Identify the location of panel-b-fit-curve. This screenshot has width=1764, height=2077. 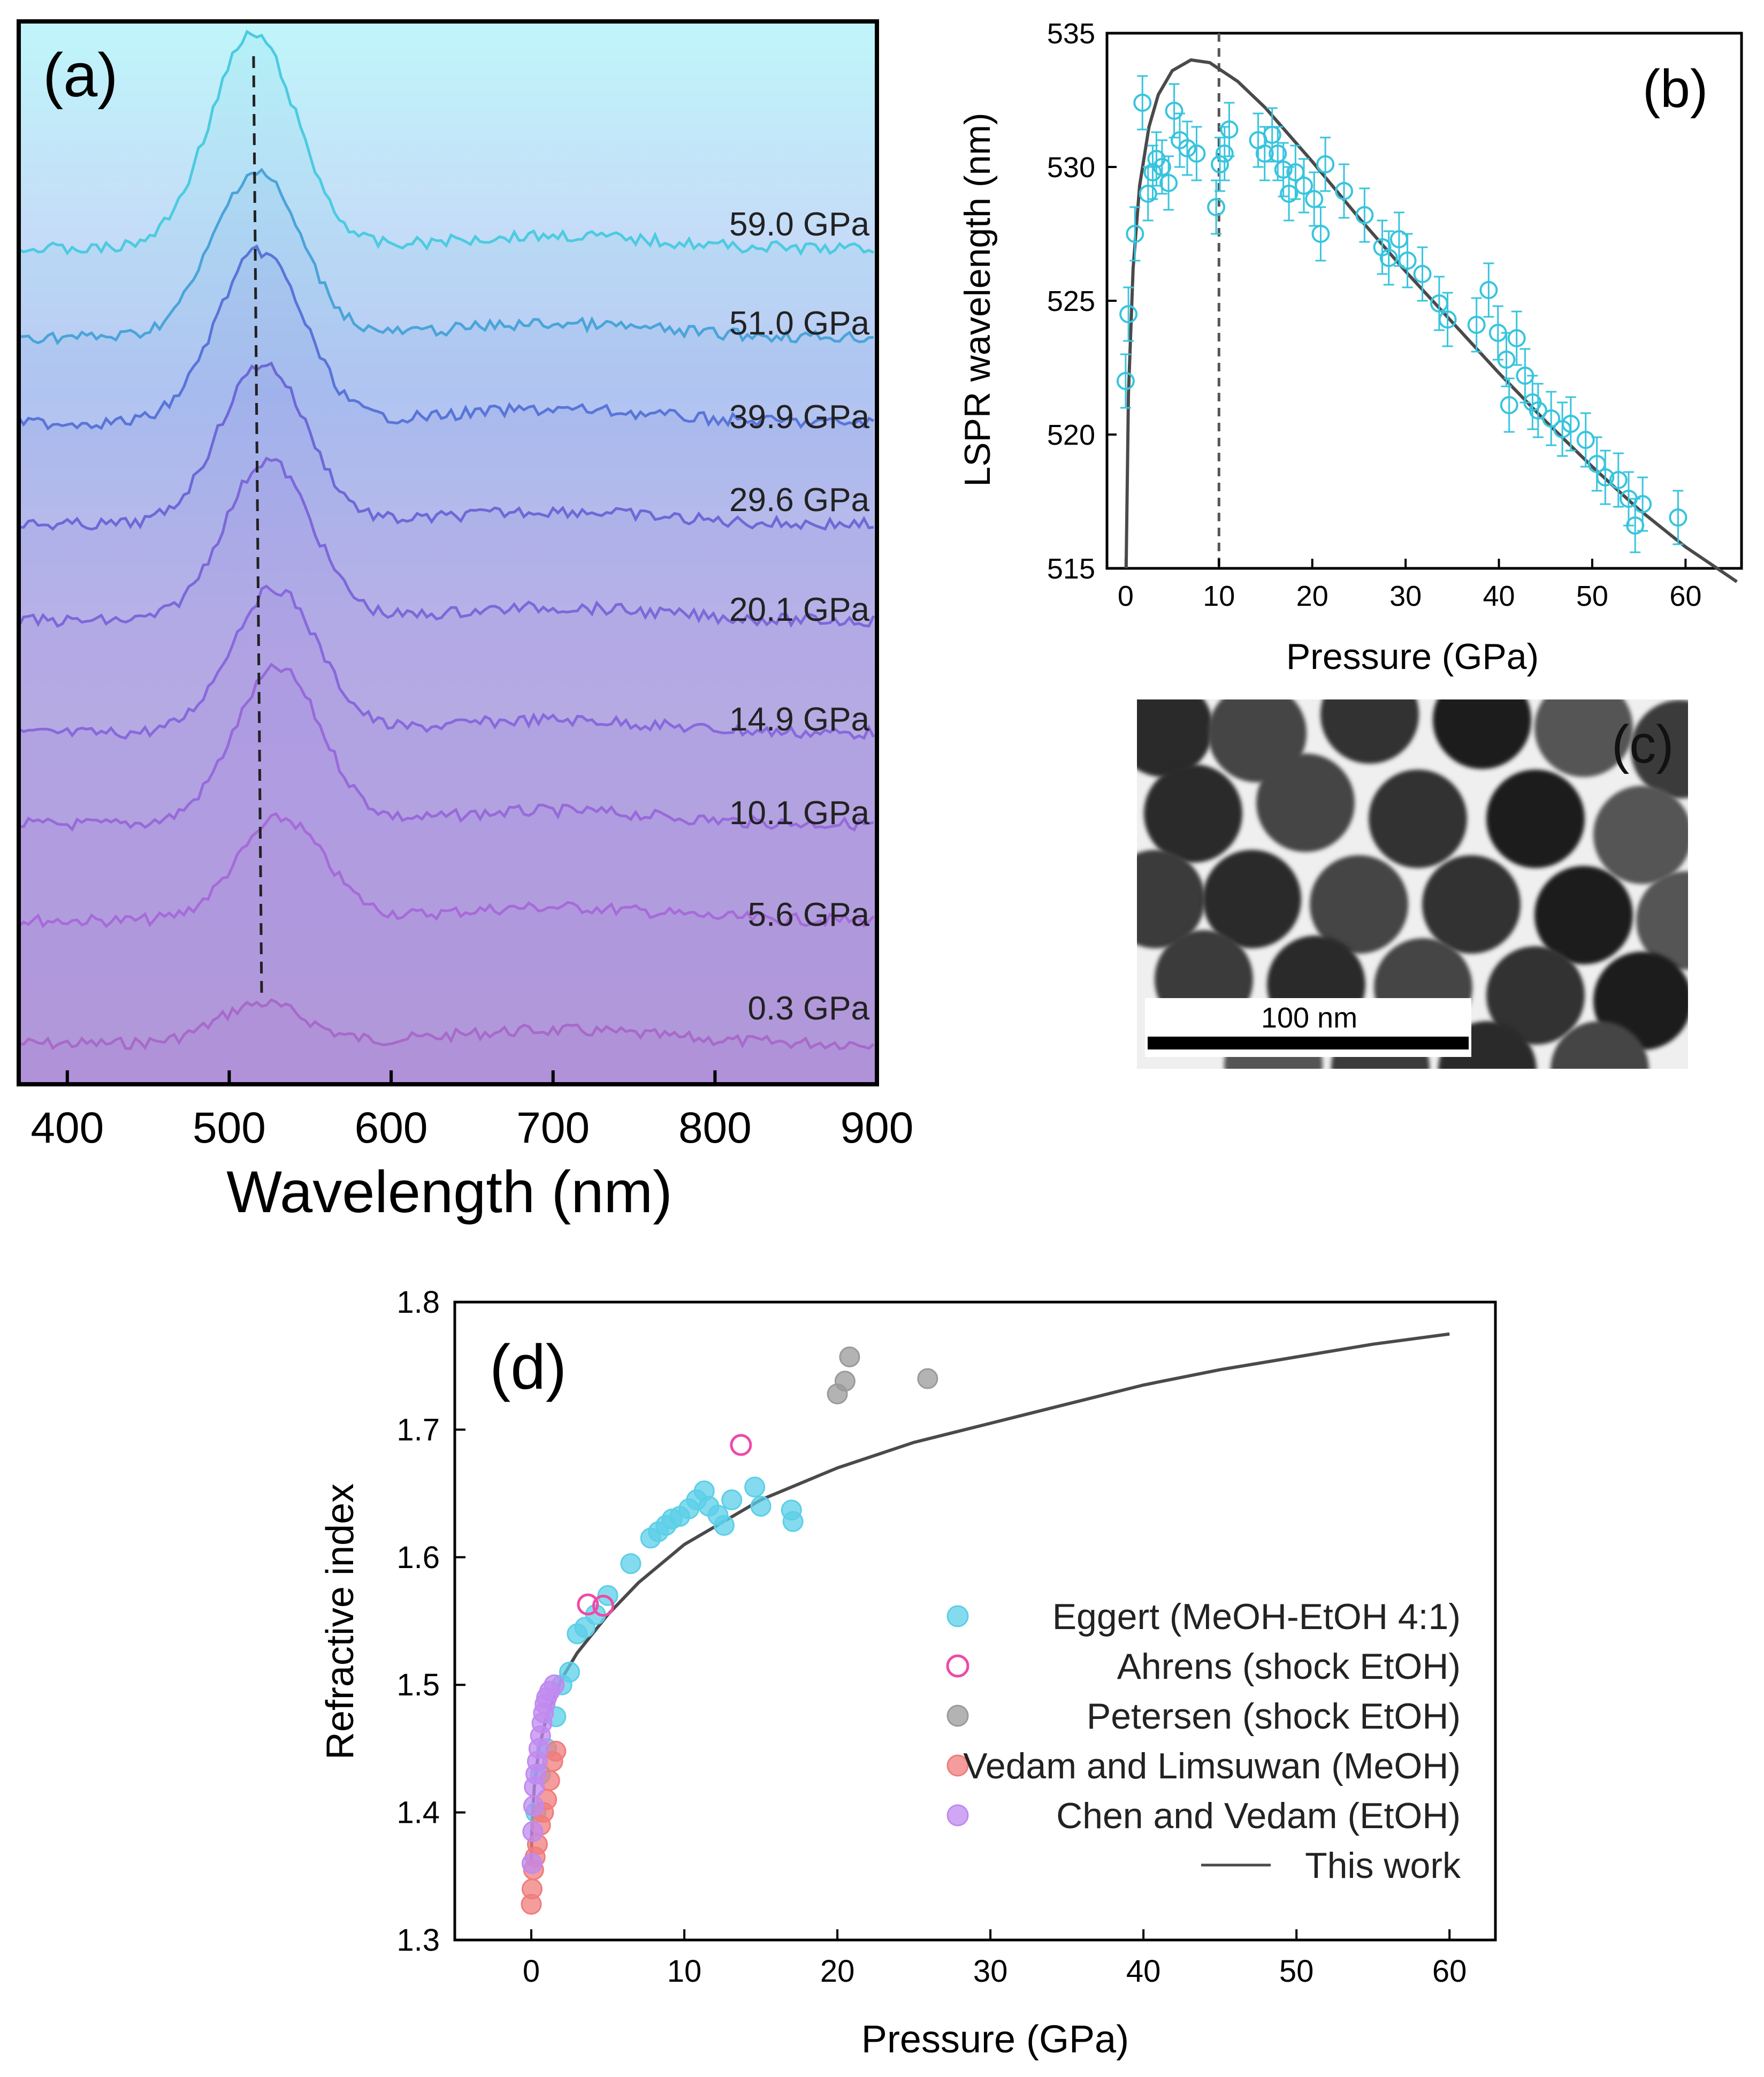
(1431, 320).